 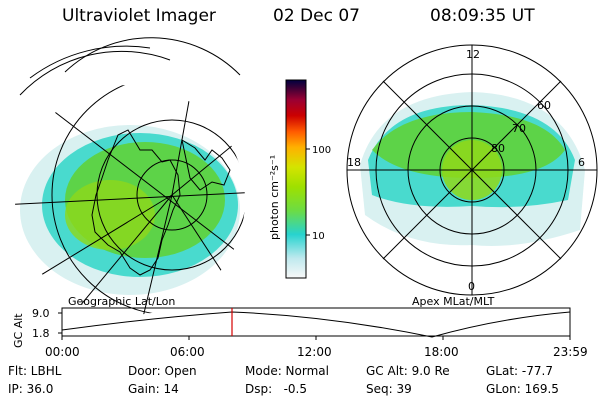 What do you see at coordinates (41, 333) in the screenshot?
I see `altitude-ytick-1-8: 1.8` at bounding box center [41, 333].